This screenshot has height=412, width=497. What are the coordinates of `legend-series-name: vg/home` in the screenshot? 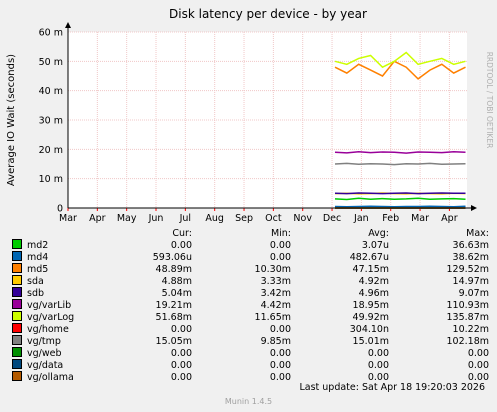 It's located at (57, 329).